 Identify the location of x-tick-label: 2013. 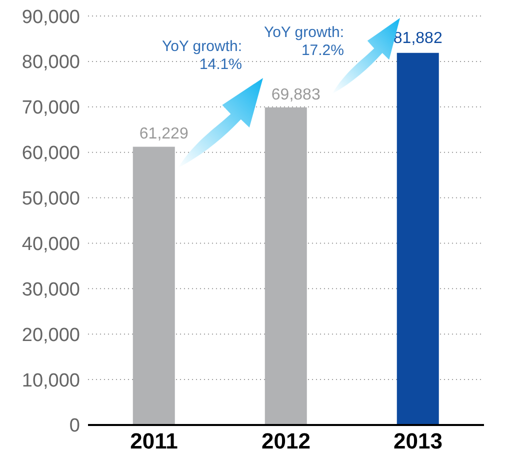
(418, 441).